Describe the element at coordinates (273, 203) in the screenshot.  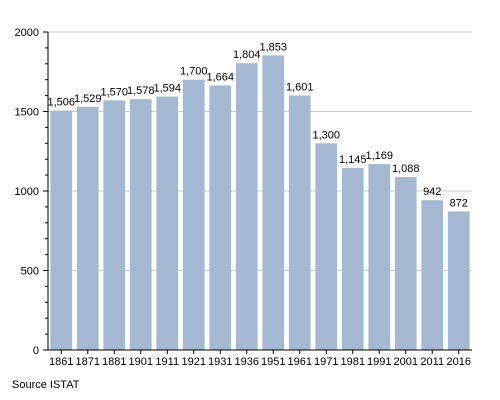
I see `bar-1951` at that location.